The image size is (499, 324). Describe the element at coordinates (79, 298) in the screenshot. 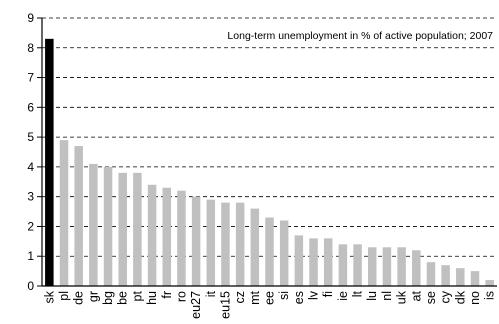

I see `x-tick-label: de` at that location.